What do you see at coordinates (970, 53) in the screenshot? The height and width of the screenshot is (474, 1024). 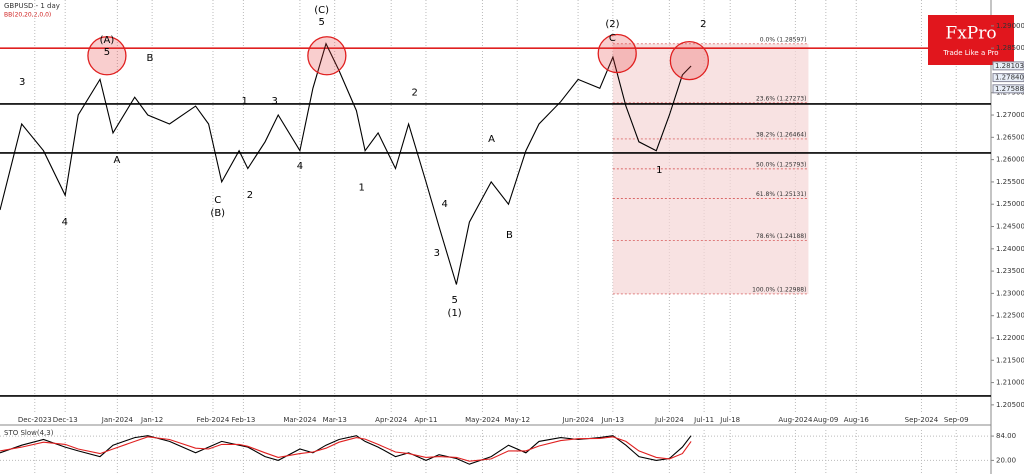 I see `logo-tagline: Trade Like a Pro` at bounding box center [970, 53].